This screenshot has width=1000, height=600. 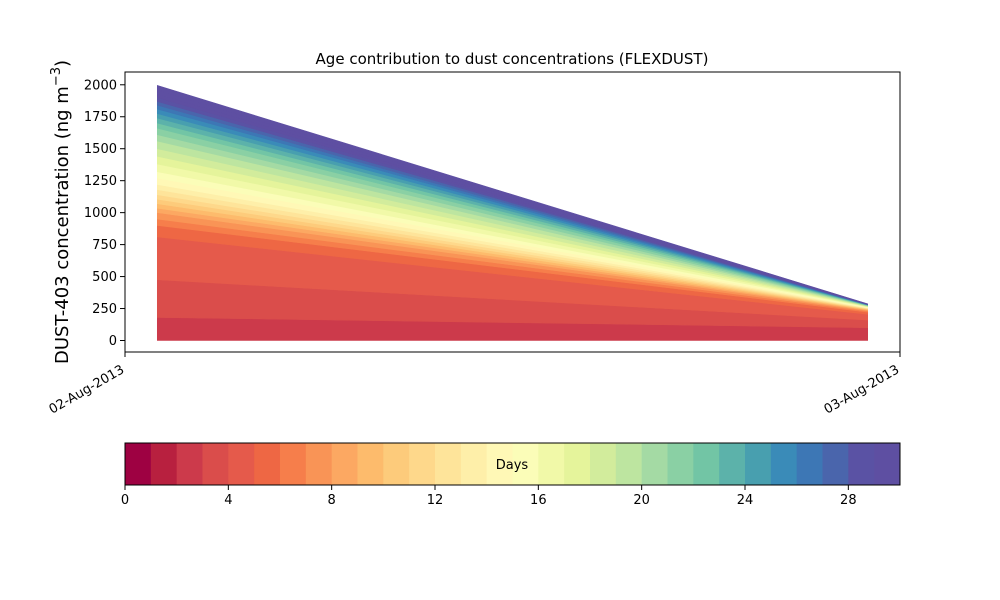 What do you see at coordinates (538, 500) in the screenshot?
I see `colorbar-tick-label: 16` at bounding box center [538, 500].